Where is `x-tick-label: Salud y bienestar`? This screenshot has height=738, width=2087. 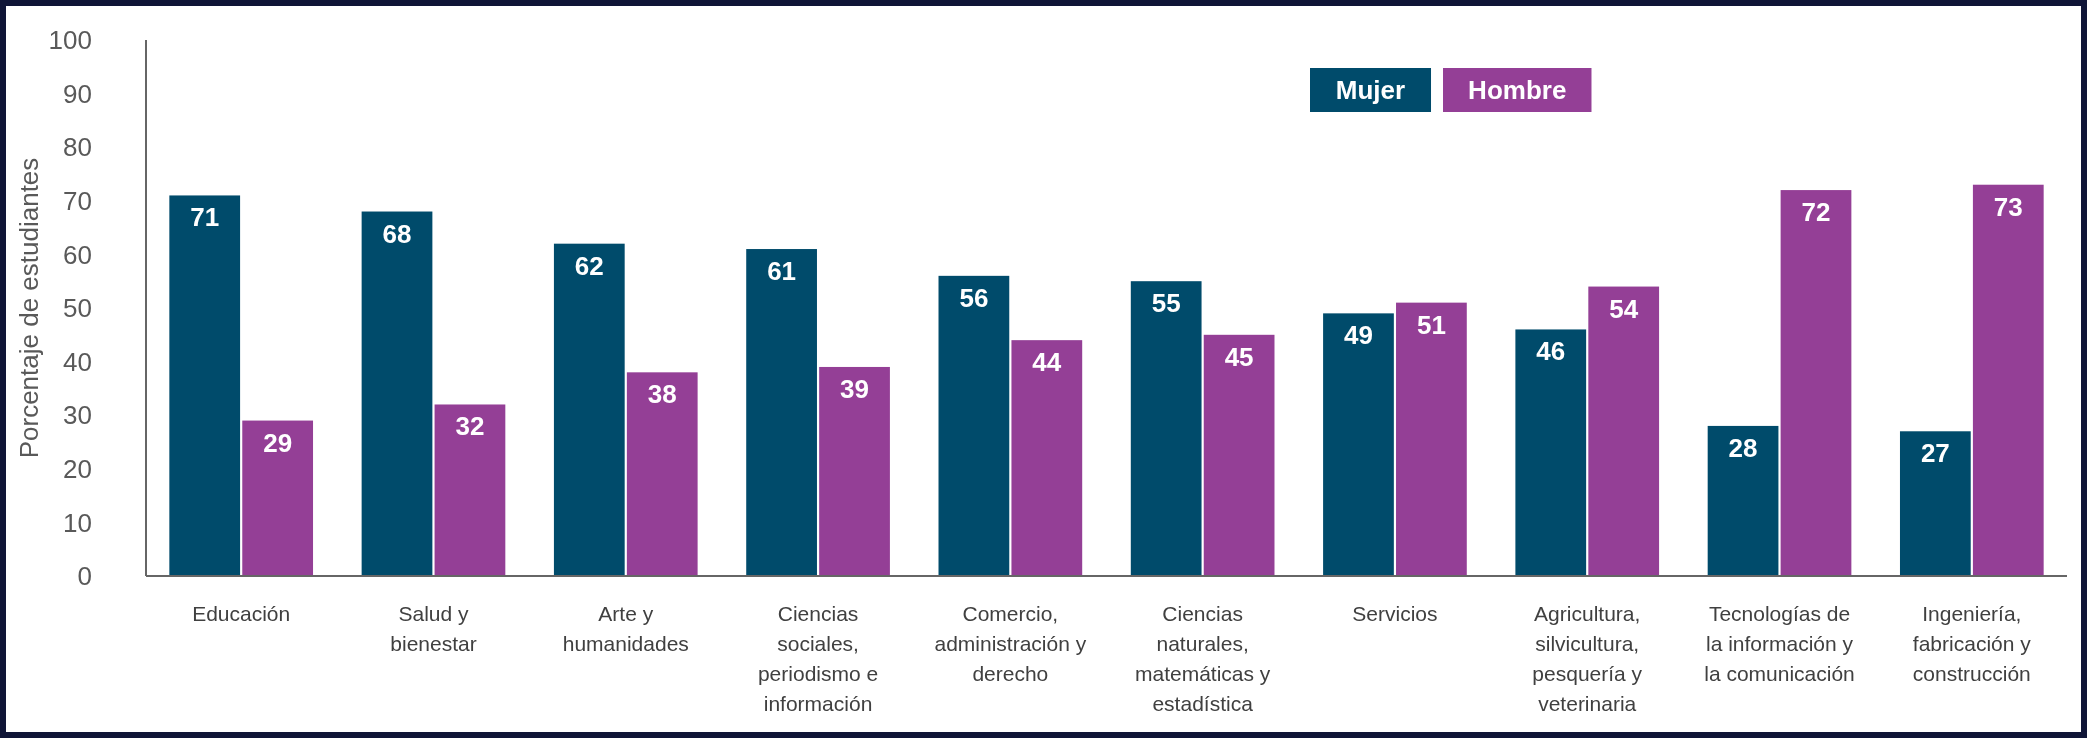
x-tick-label: Salud y bienestar is located at coordinates (433, 628).